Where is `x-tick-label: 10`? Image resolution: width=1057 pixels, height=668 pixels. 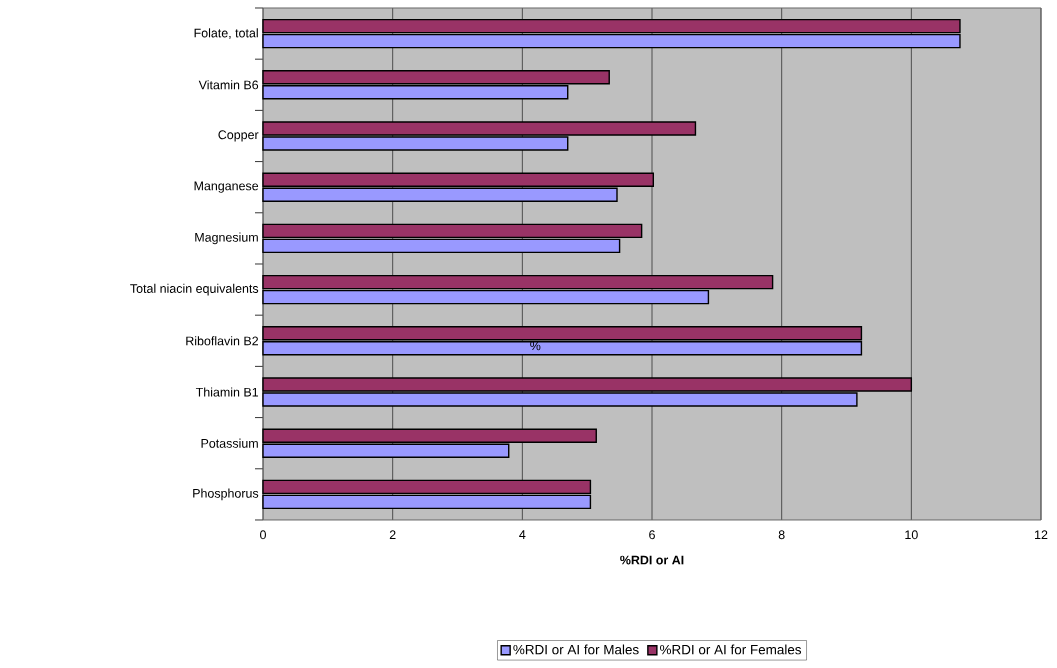 x-tick-label: 10 is located at coordinates (911, 535).